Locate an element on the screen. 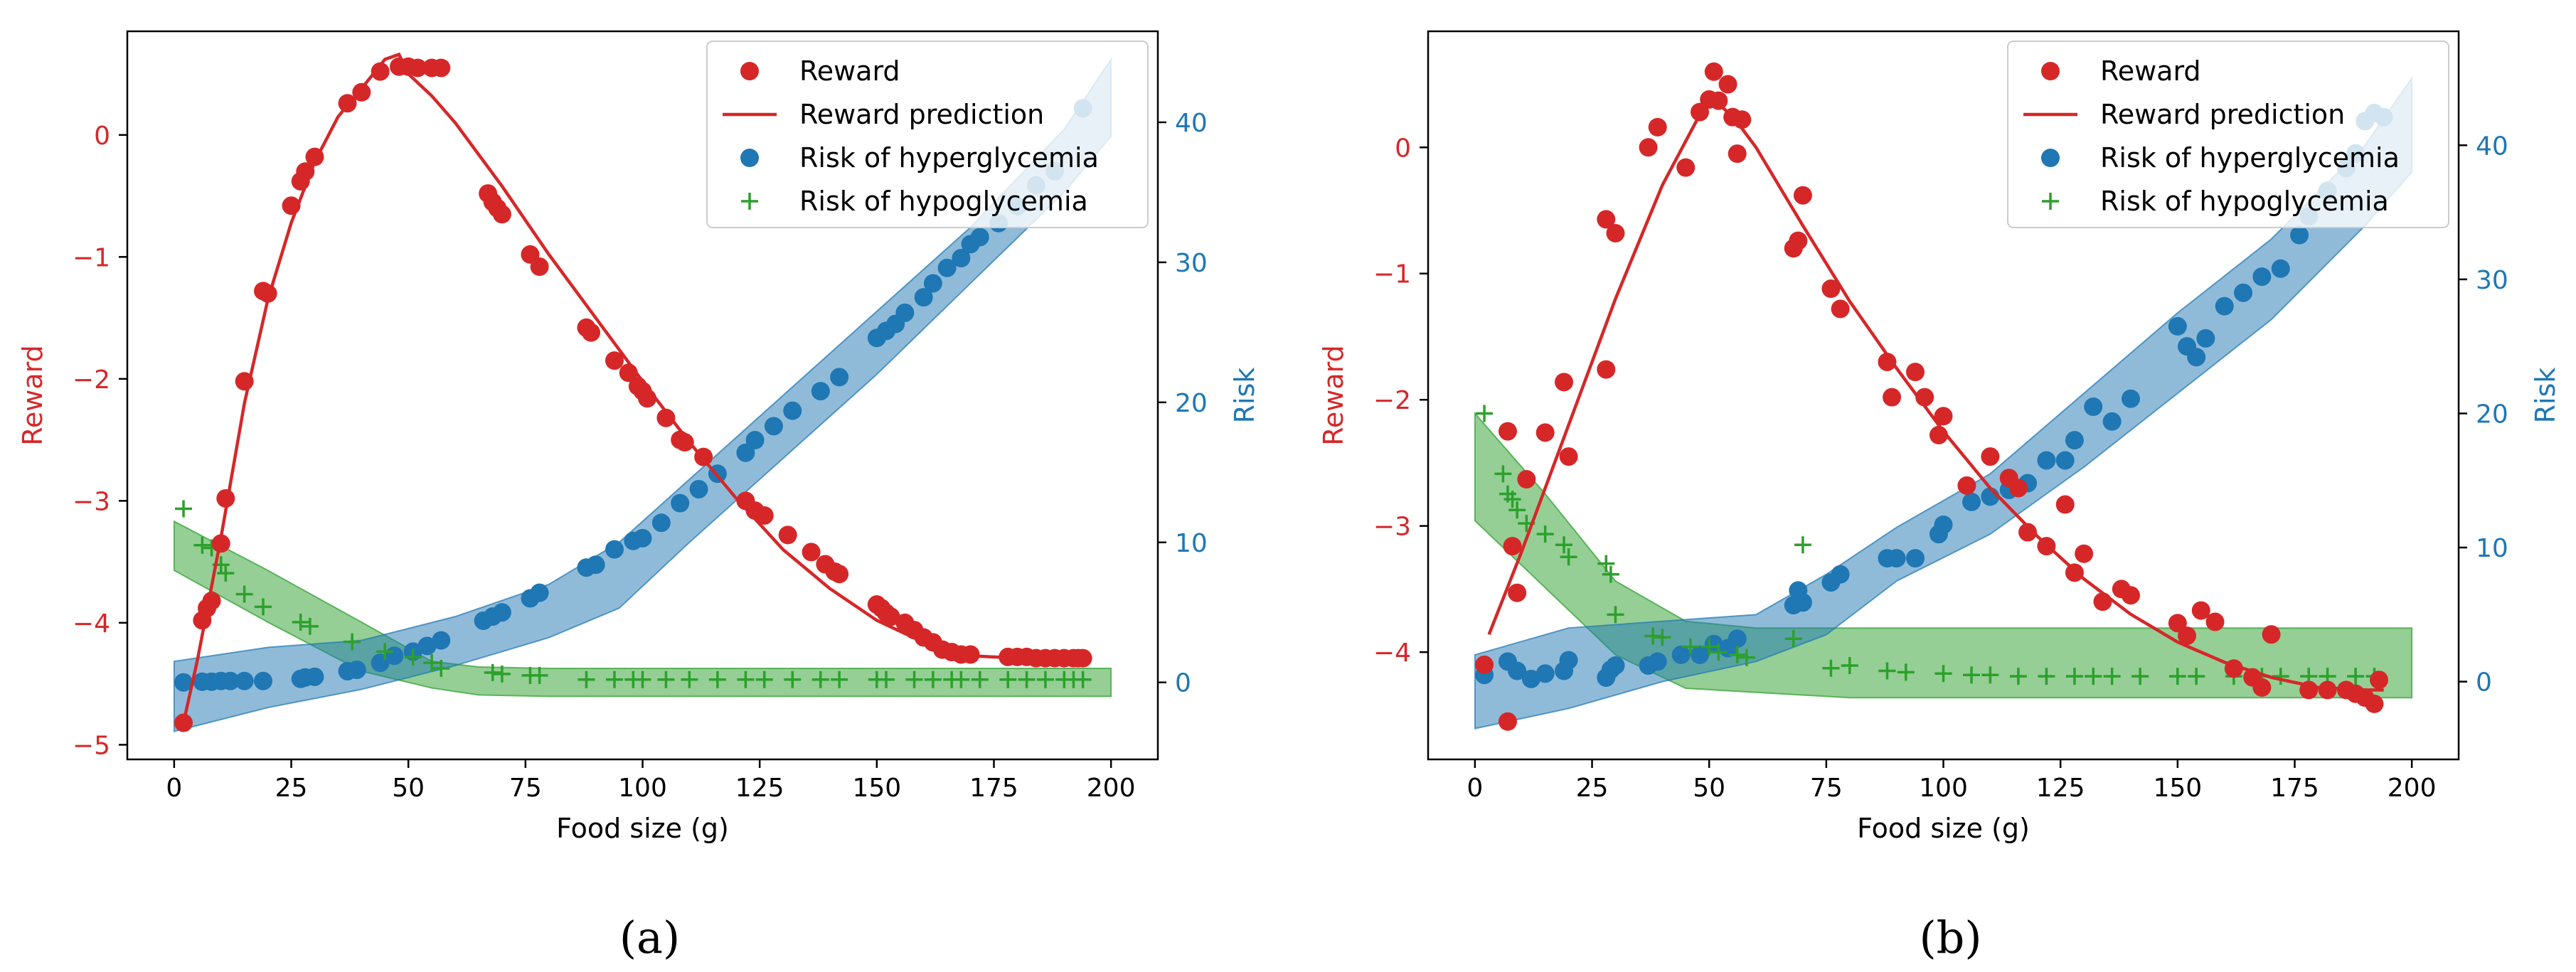 This screenshot has width=2576, height=972. legend-hyper-marker is located at coordinates (749, 158).